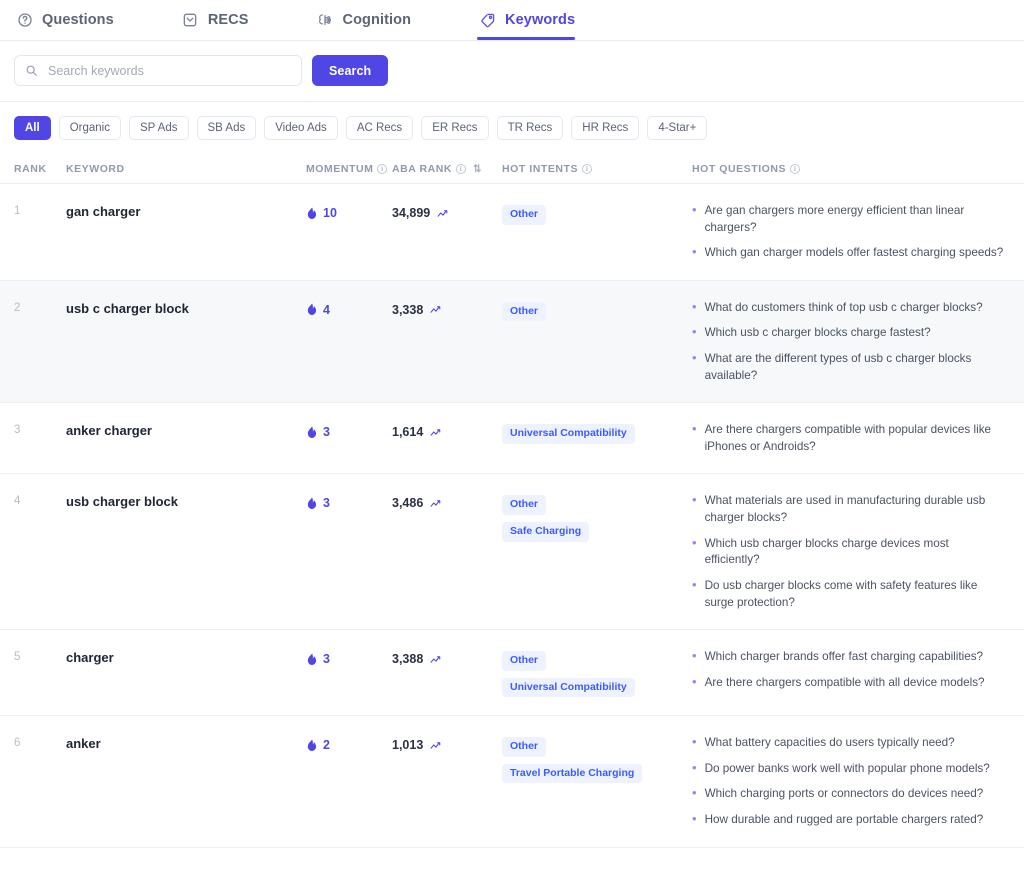 The height and width of the screenshot is (893, 1024). Describe the element at coordinates (90, 658) in the screenshot. I see `keyword-value: charger` at that location.